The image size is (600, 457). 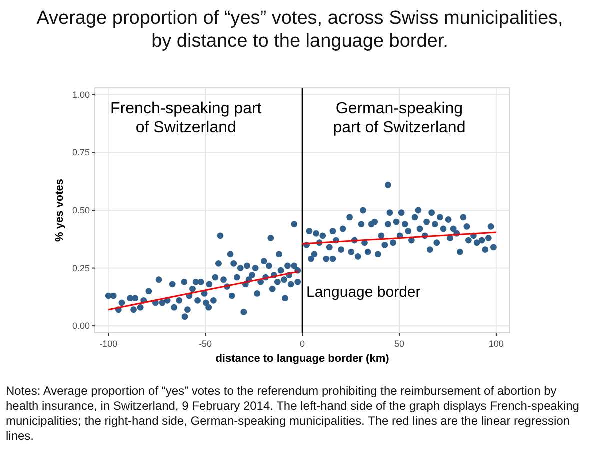 What do you see at coordinates (363, 293) in the screenshot?
I see `ref-line-label: Language border` at bounding box center [363, 293].